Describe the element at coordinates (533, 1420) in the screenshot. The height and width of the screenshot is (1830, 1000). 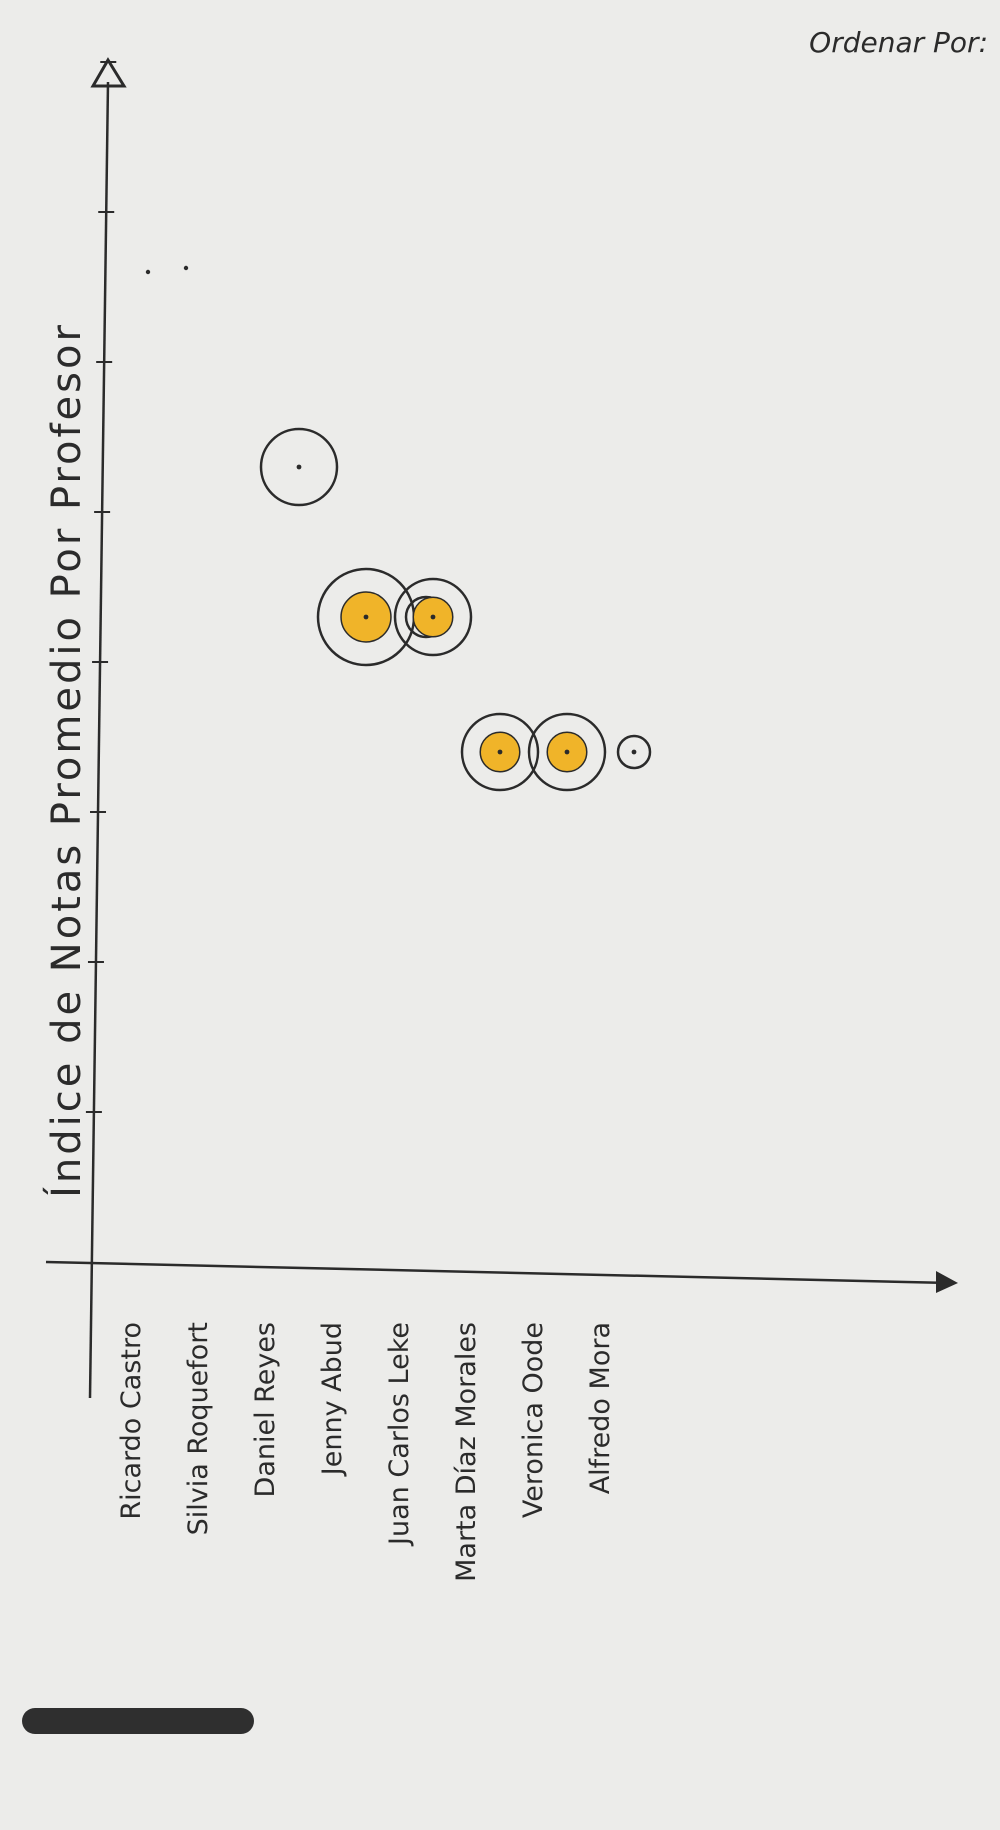
I see `category-label: Veronica Oode` at that location.